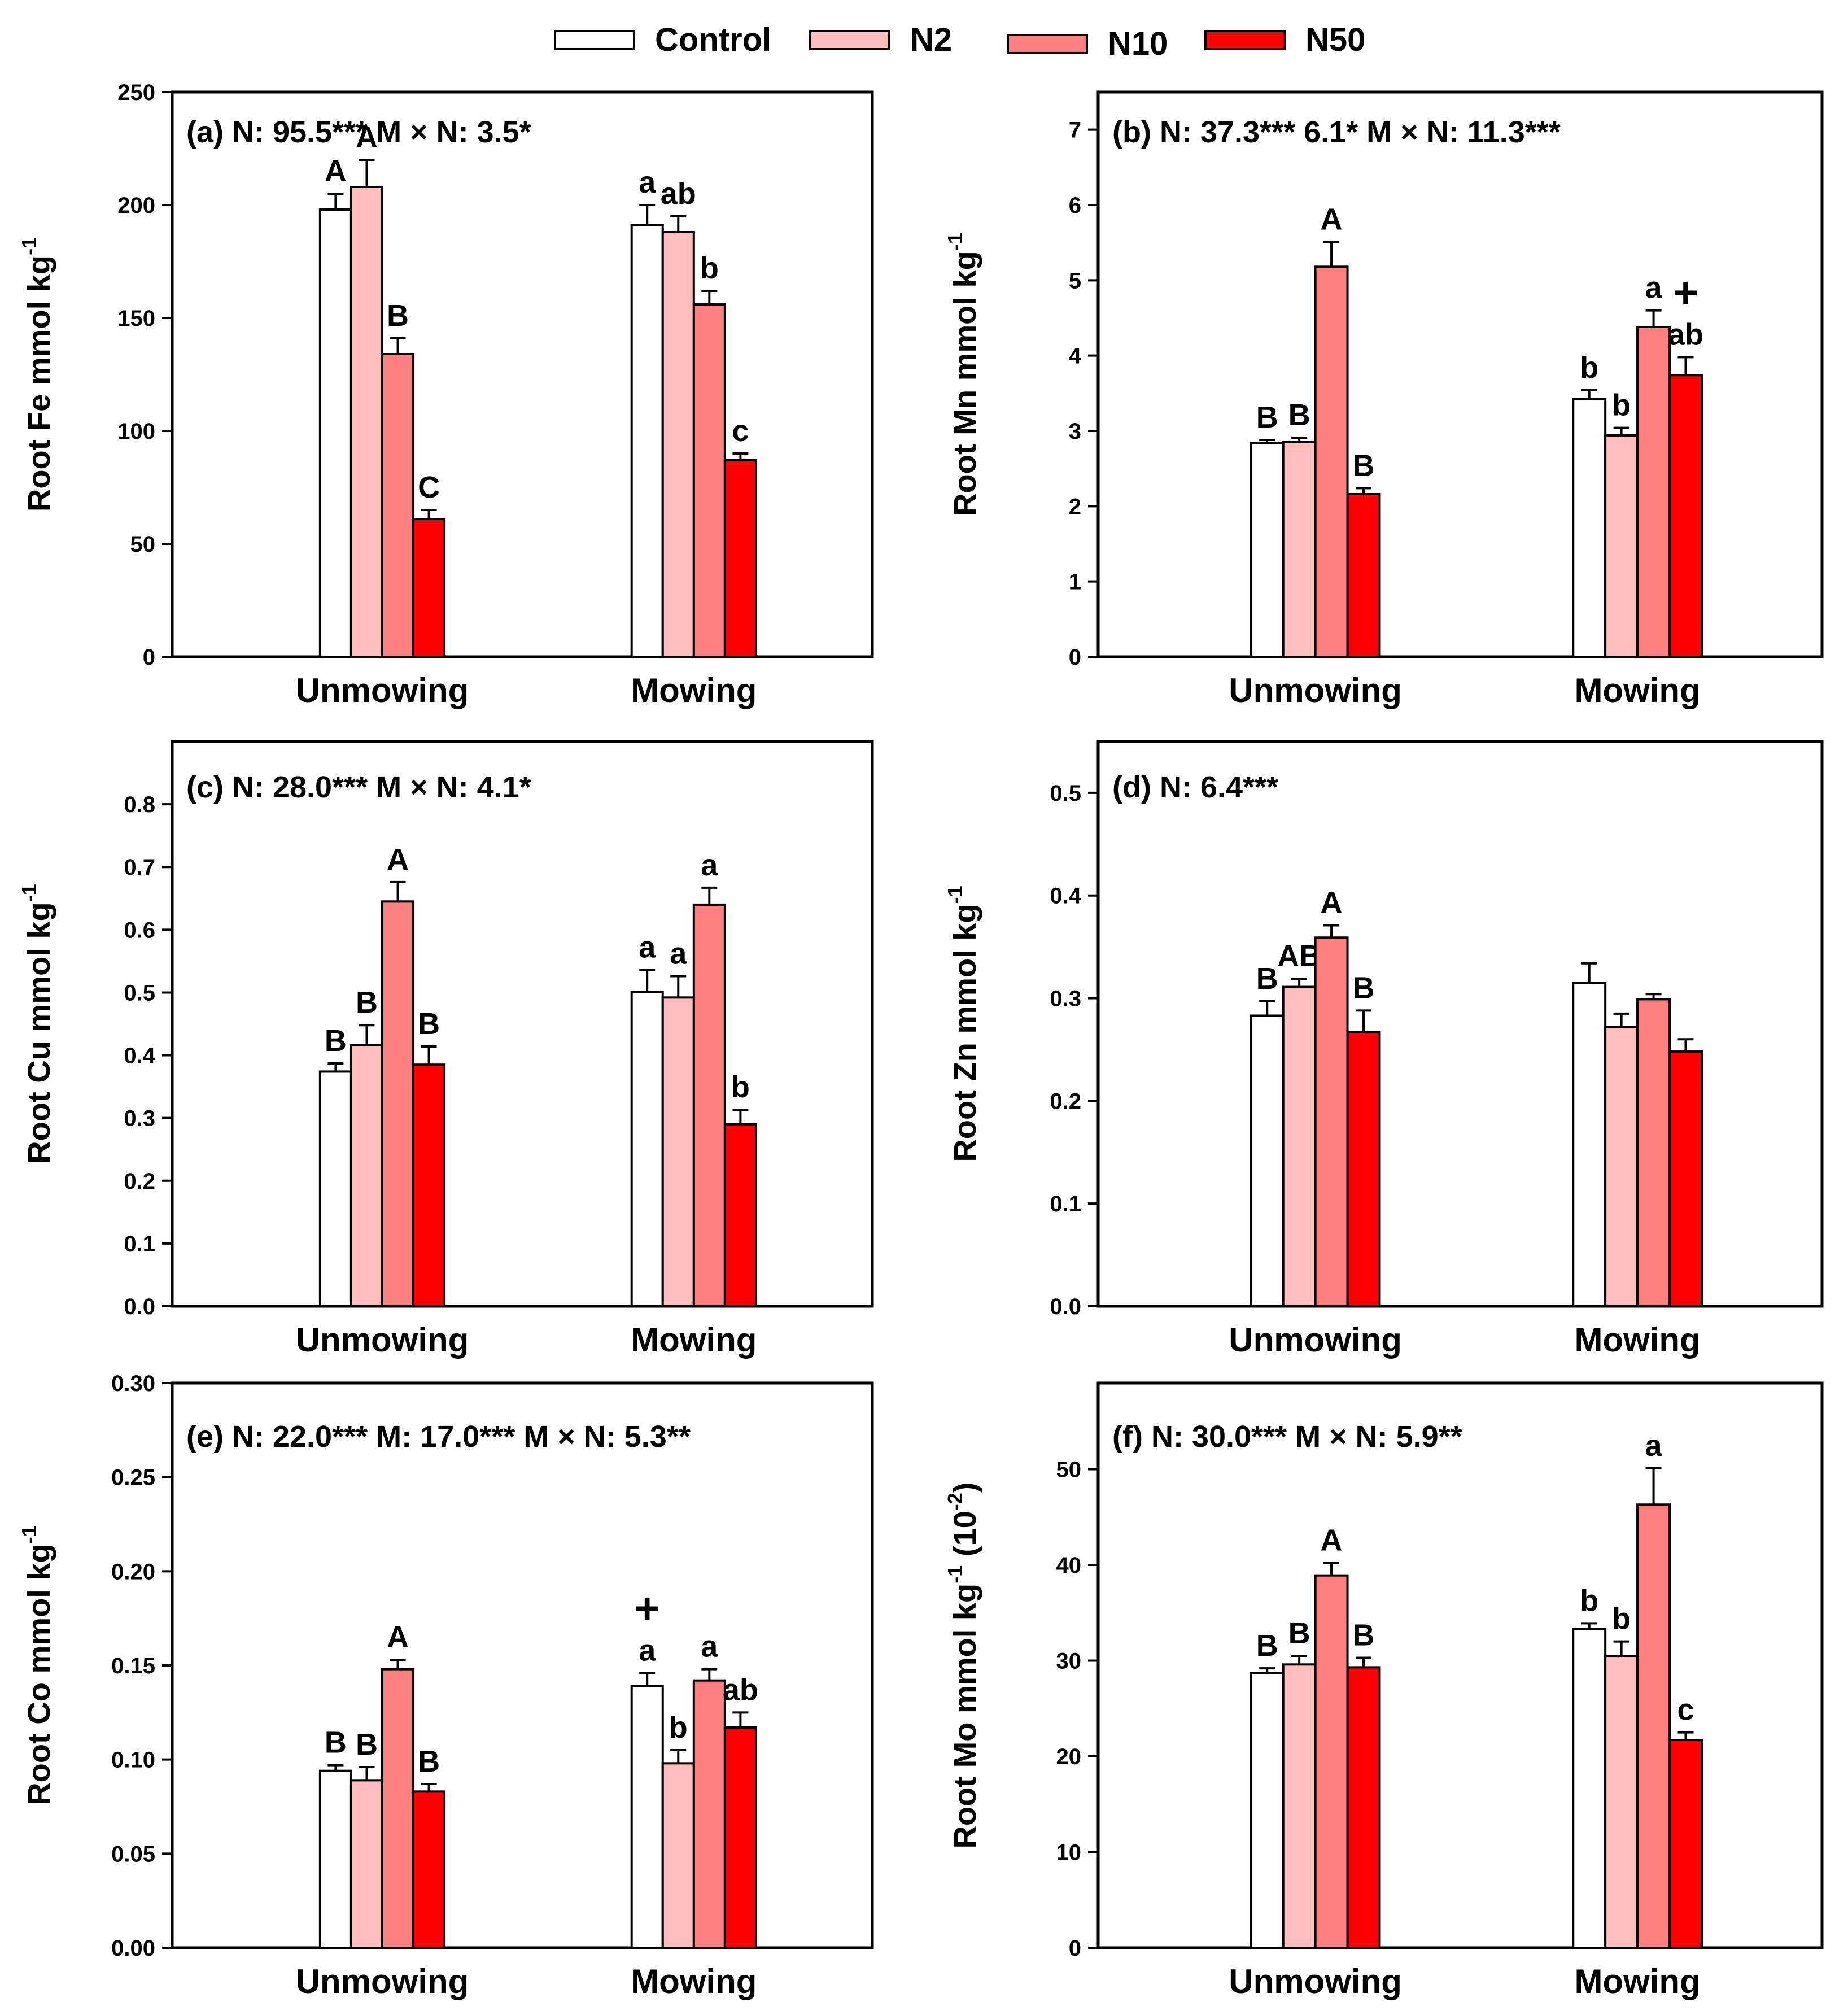 The image size is (1848, 2015). I want to click on y-tick-label: 0.4, so click(1065, 896).